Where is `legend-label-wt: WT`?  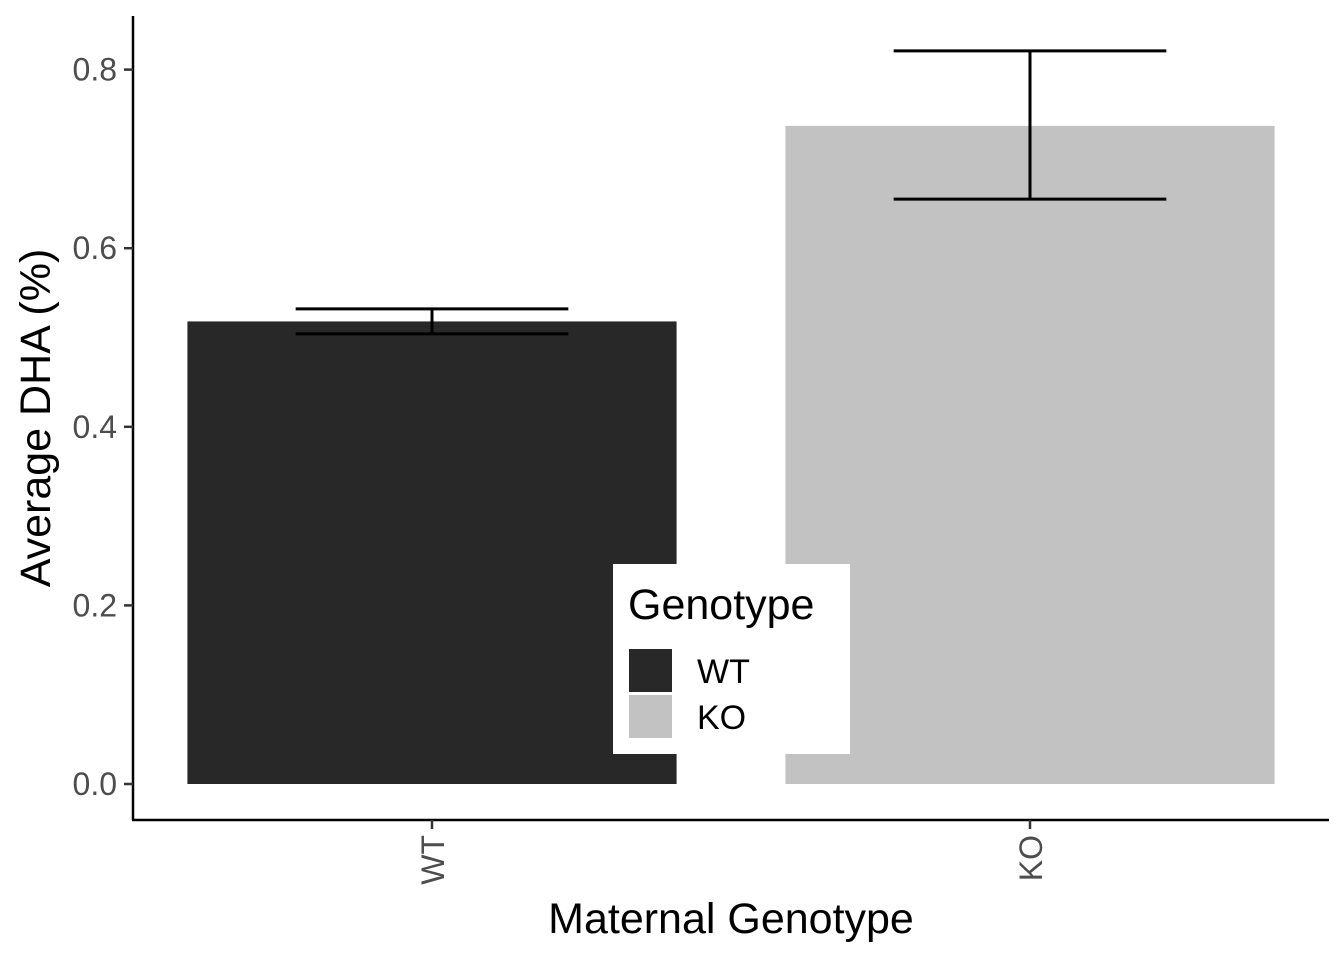 legend-label-wt: WT is located at coordinates (723, 672).